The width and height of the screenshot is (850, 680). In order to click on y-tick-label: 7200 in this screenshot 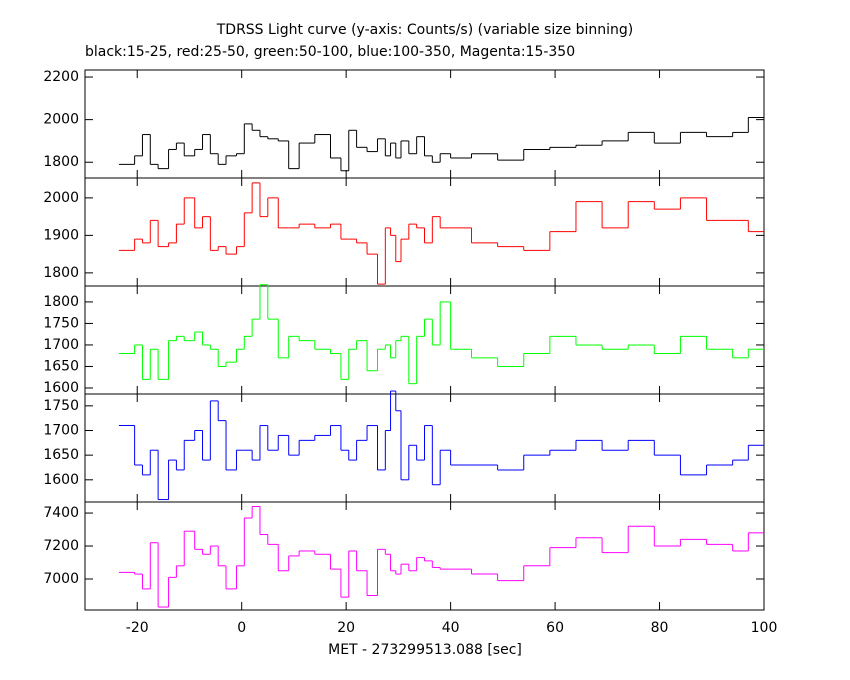, I will do `click(61, 546)`.